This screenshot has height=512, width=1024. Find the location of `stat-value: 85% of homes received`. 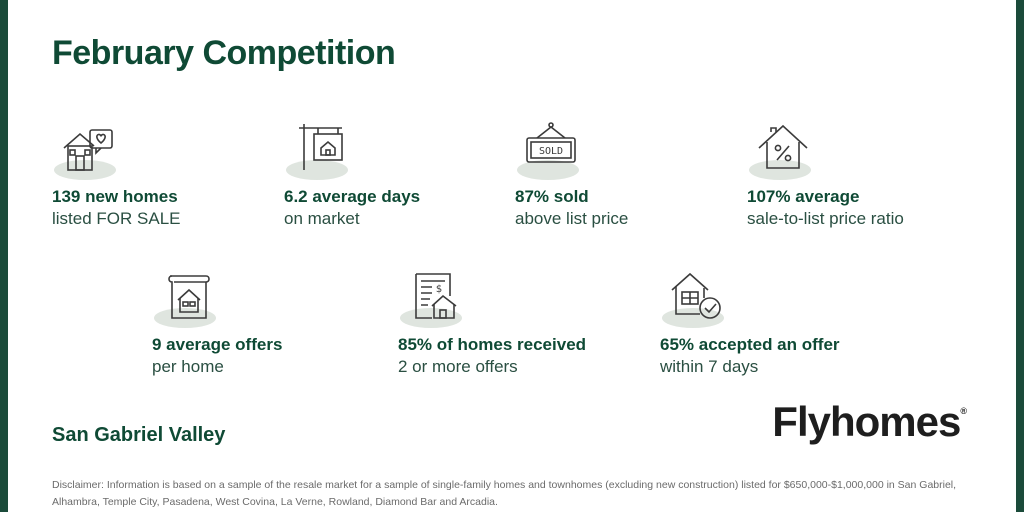

stat-value: 85% of homes received is located at coordinates (492, 344).